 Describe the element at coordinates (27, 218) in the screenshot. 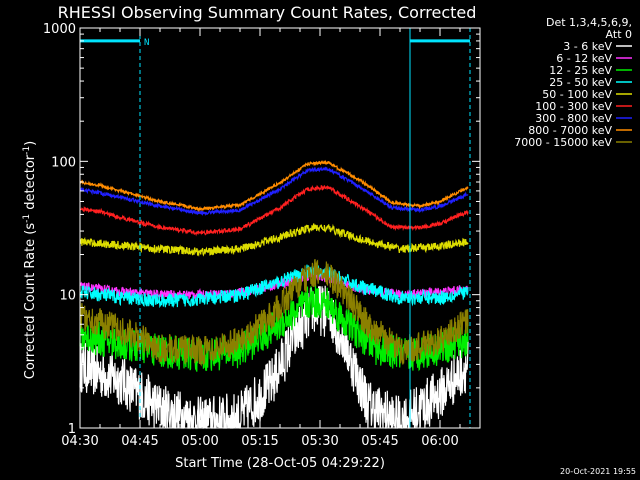

I see `y-axis-label-sup1: -1` at that location.